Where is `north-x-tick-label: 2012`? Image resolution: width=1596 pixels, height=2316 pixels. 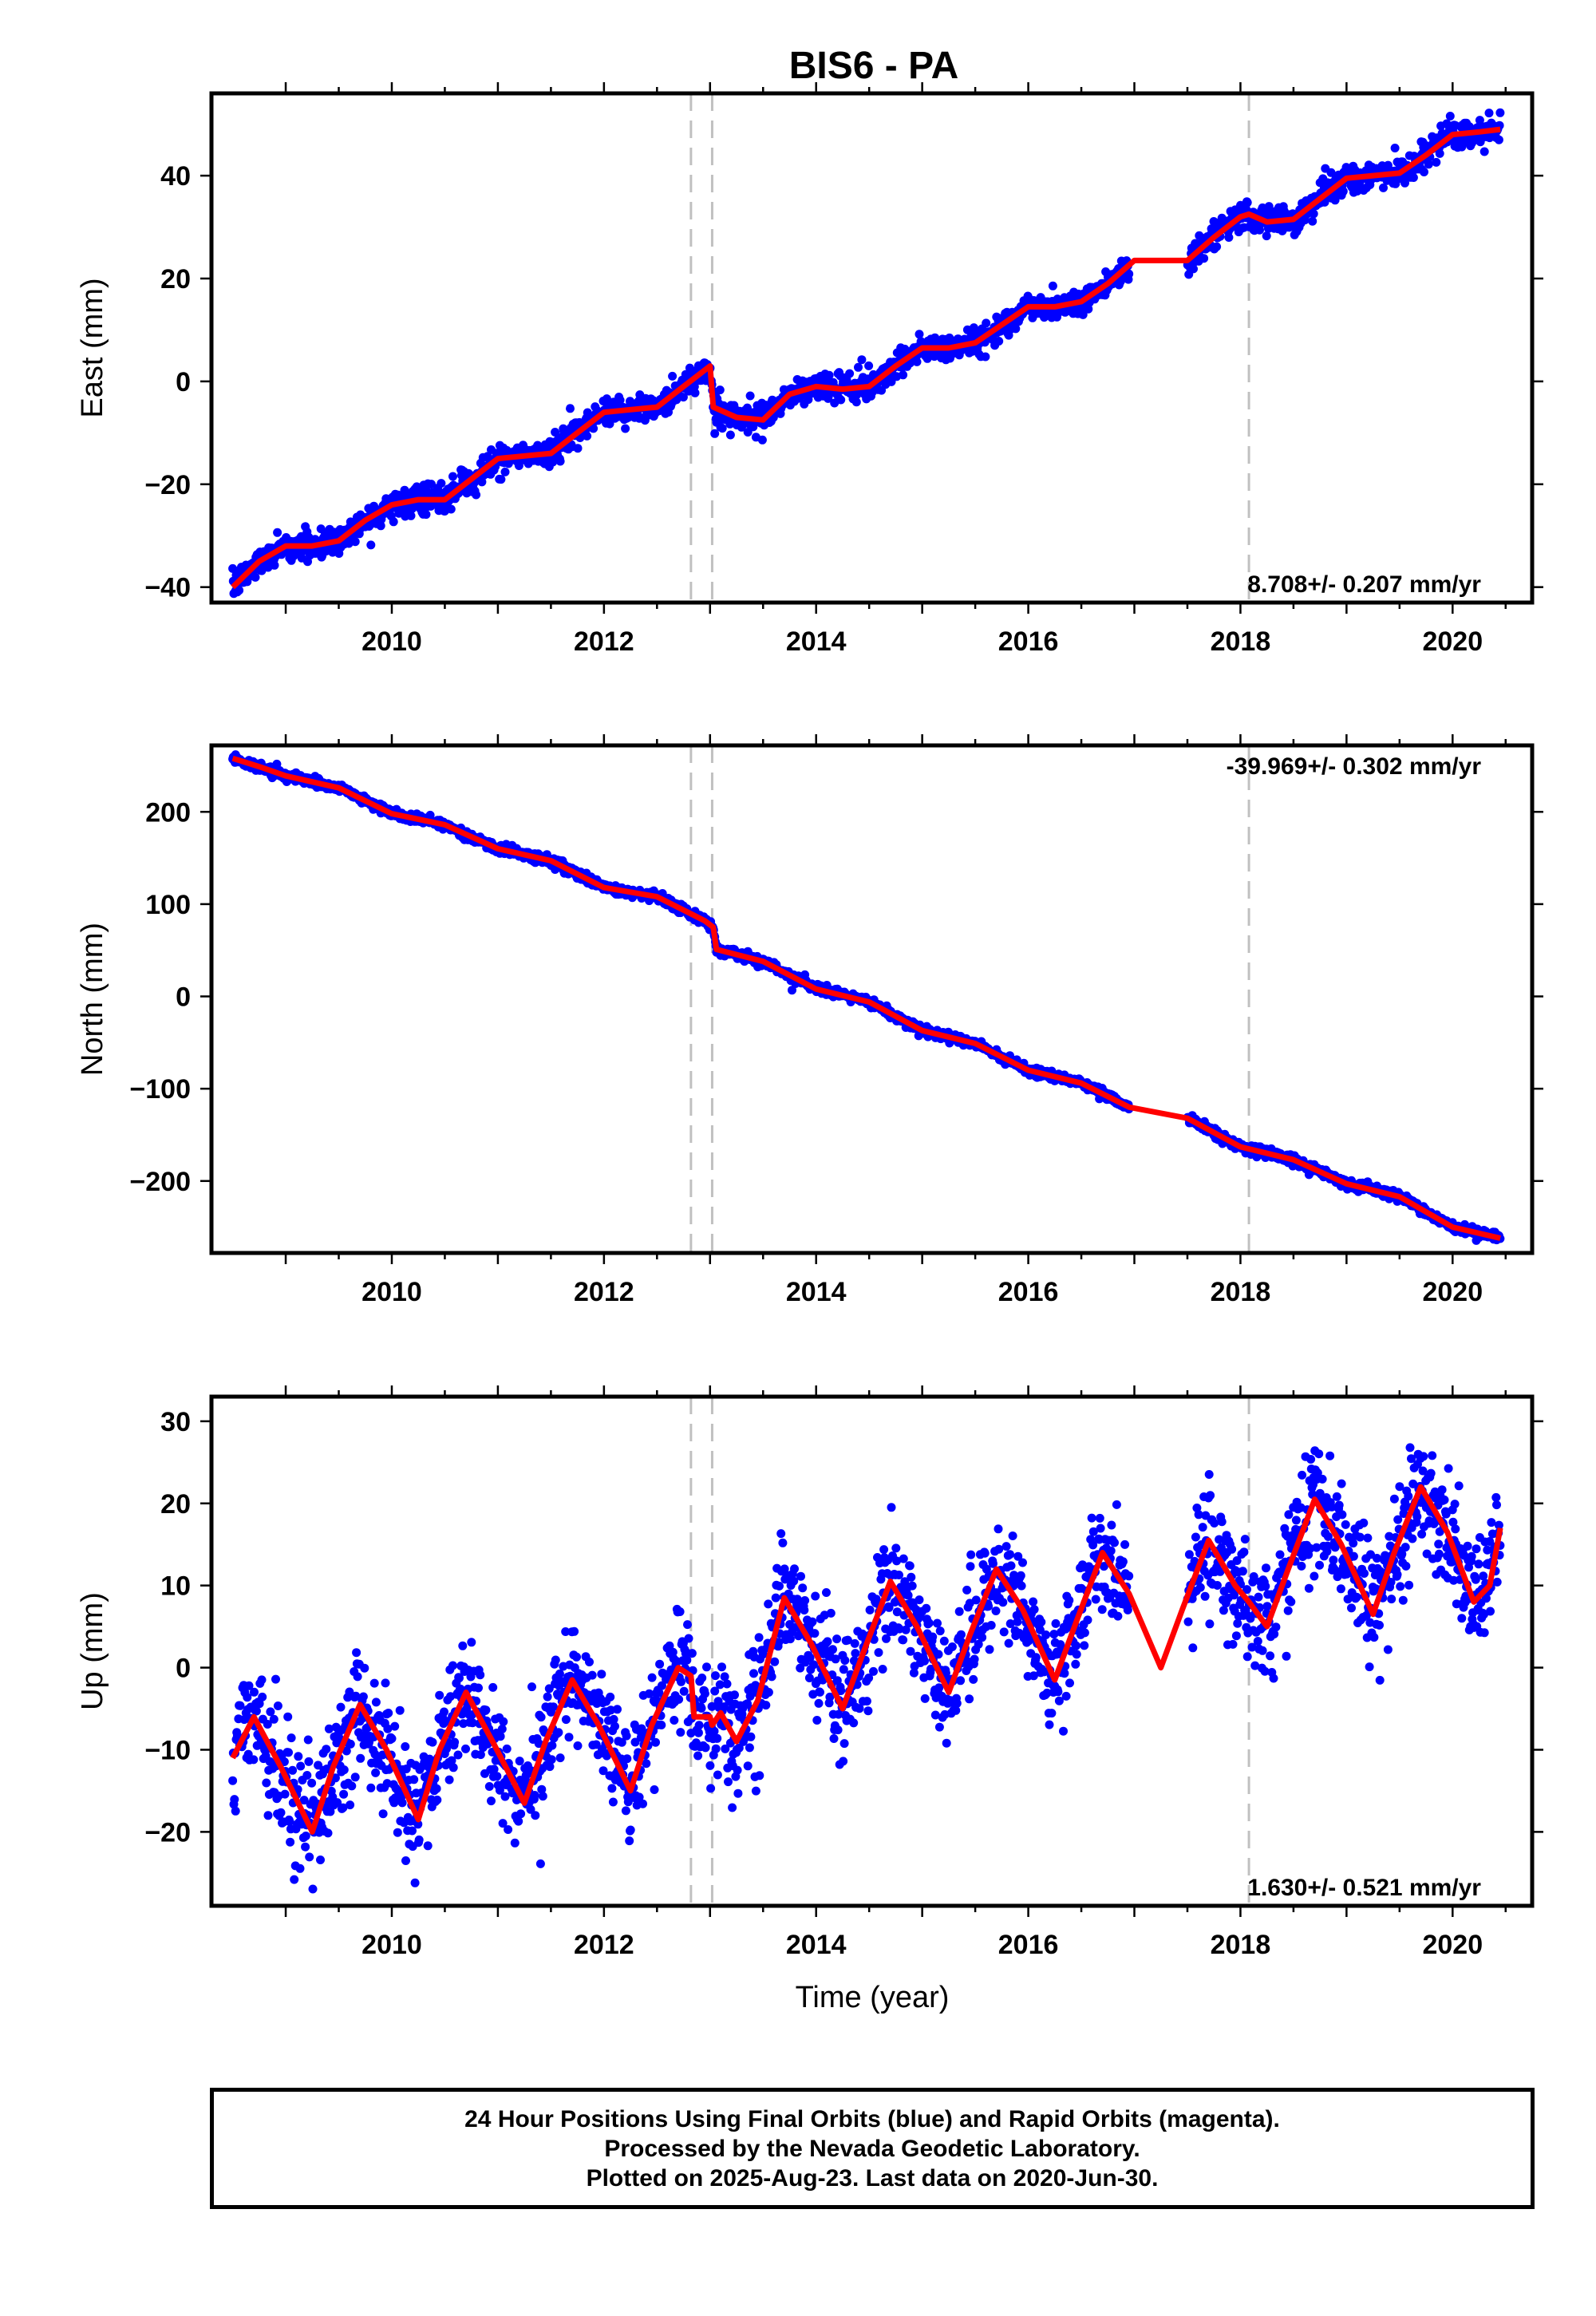 north-x-tick-label: 2012 is located at coordinates (604, 1292).